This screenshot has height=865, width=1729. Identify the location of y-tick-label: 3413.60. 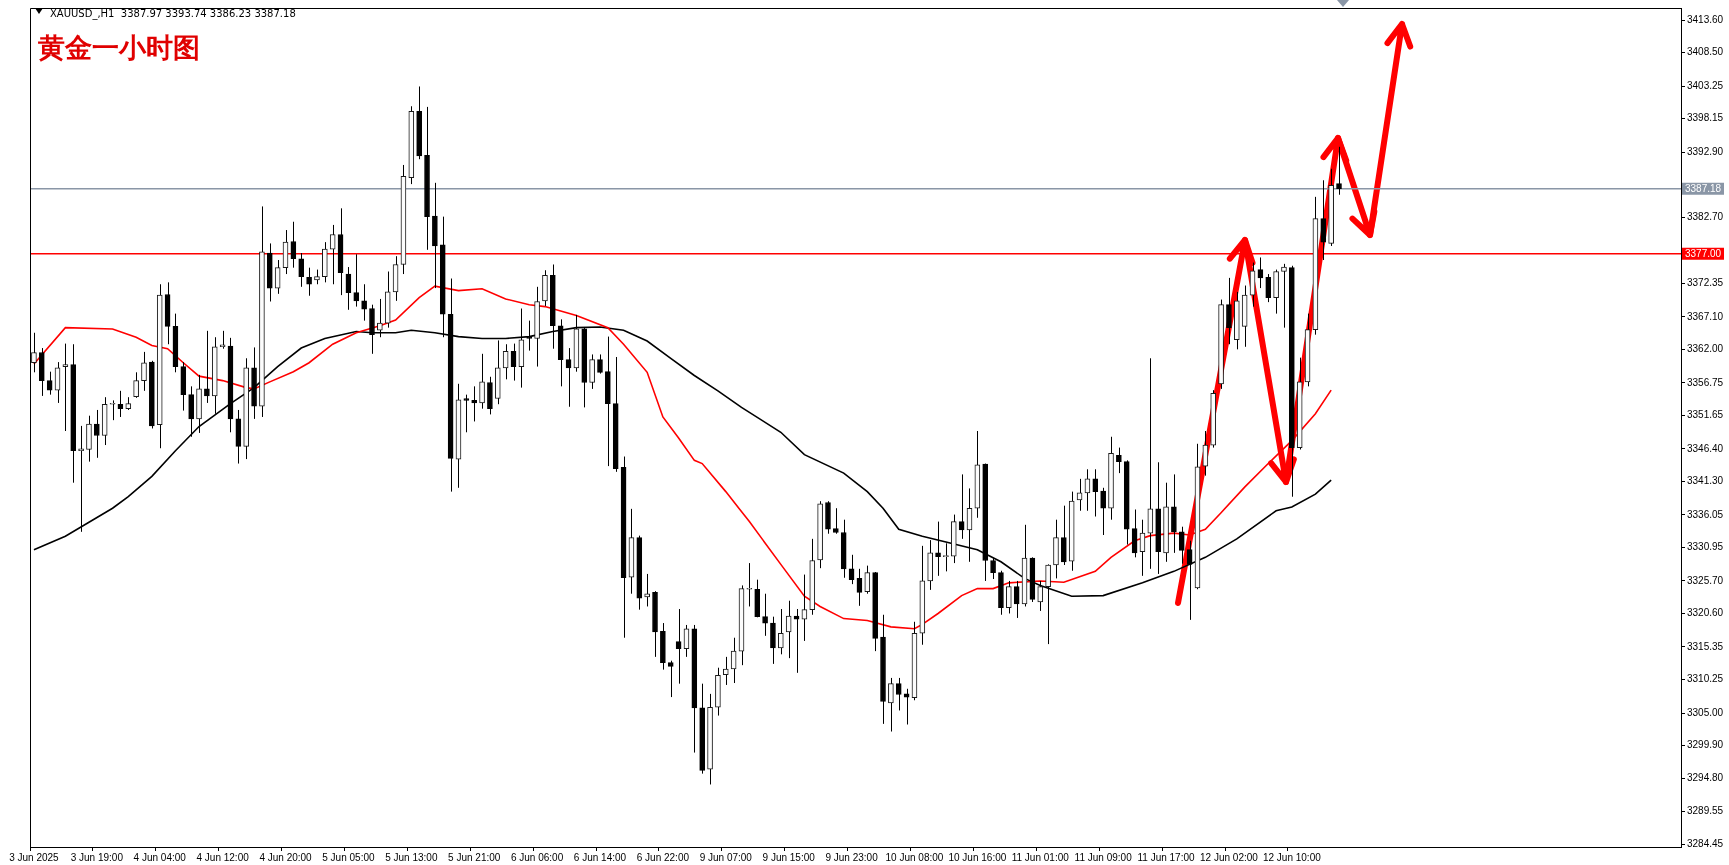
(1705, 19).